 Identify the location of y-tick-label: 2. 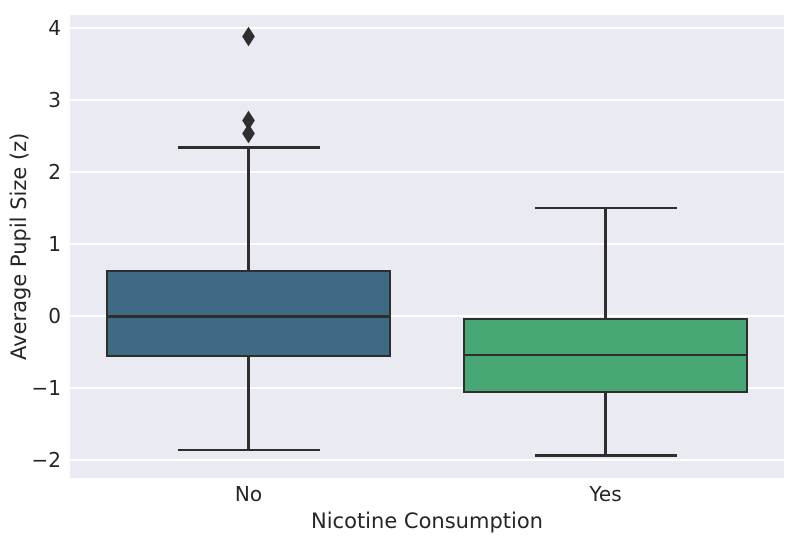
(54, 171).